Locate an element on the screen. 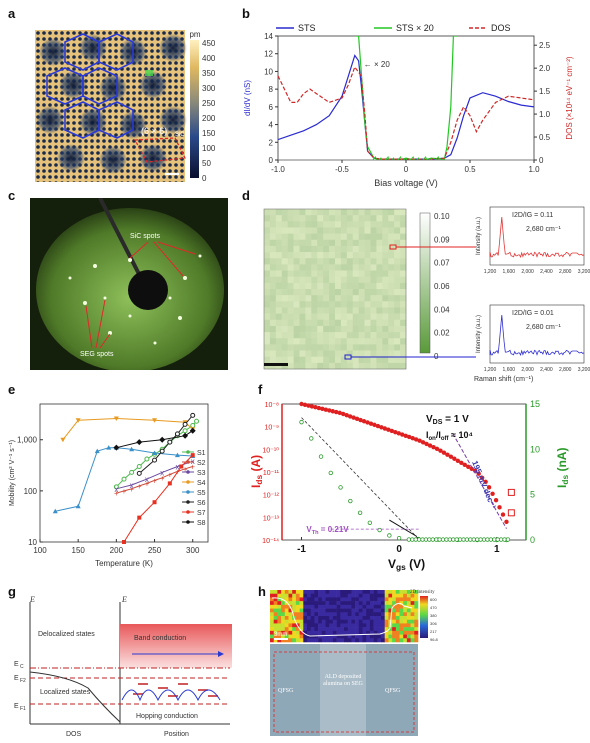 This screenshot has height=743, width=590. x20-annotation: ← × 20 is located at coordinates (377, 64).